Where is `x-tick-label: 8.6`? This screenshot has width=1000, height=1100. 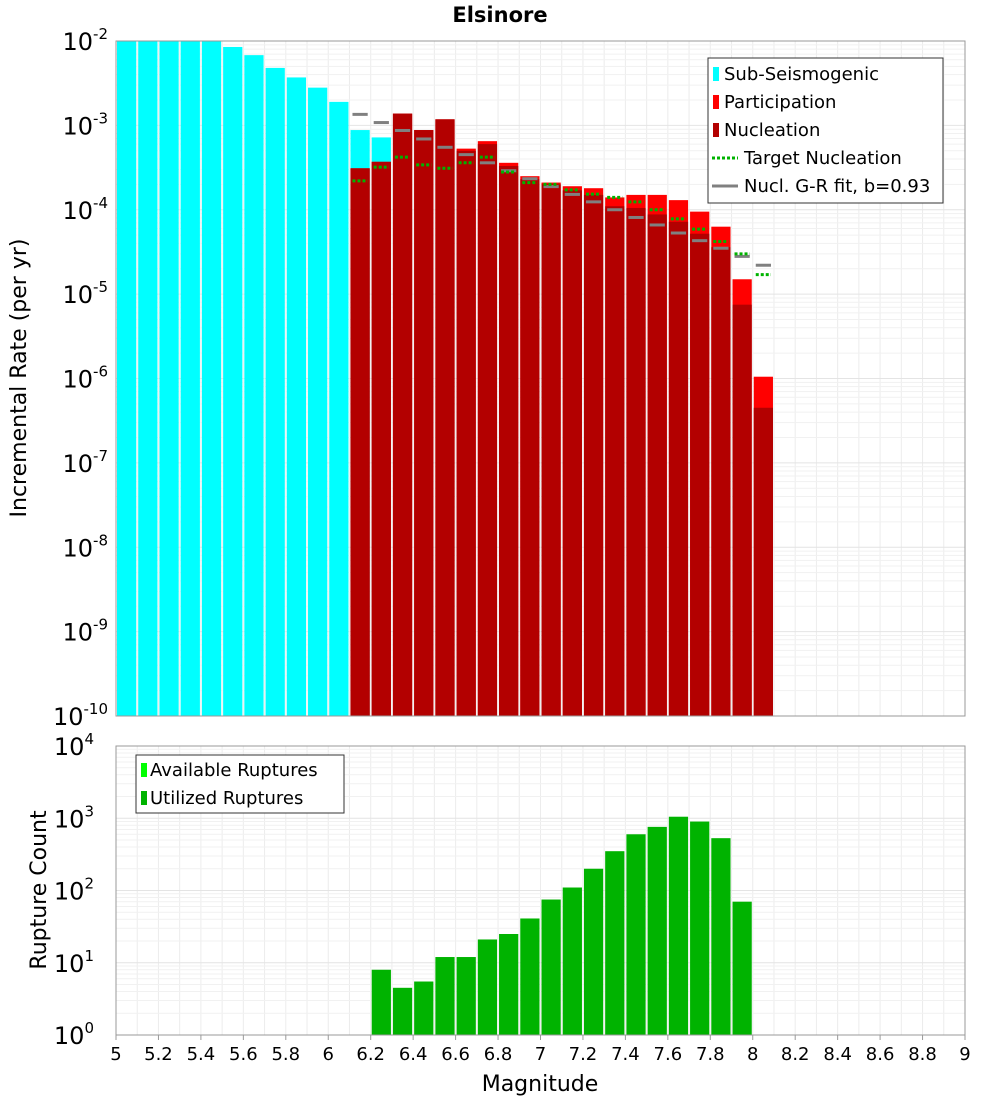
x-tick-label: 8.6 is located at coordinates (880, 1054).